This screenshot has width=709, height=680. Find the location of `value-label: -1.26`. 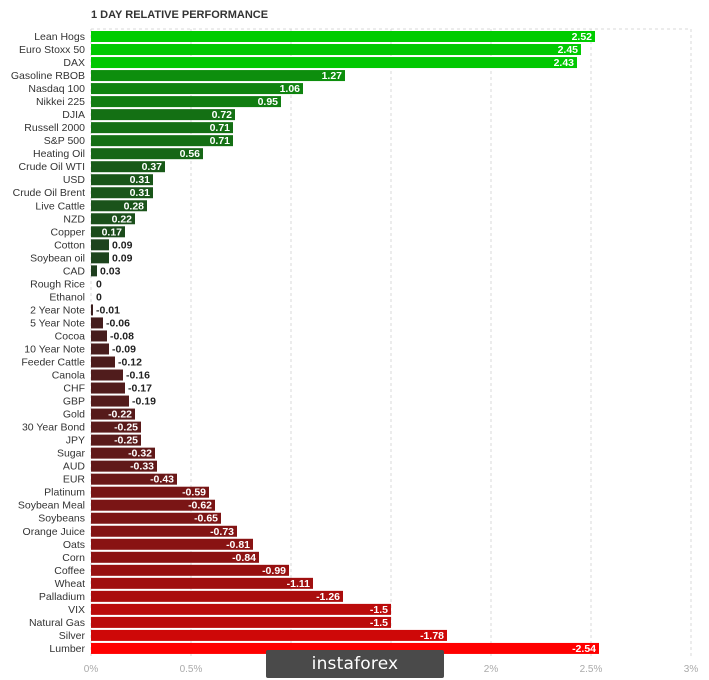

value-label: -1.26 is located at coordinates (328, 597).